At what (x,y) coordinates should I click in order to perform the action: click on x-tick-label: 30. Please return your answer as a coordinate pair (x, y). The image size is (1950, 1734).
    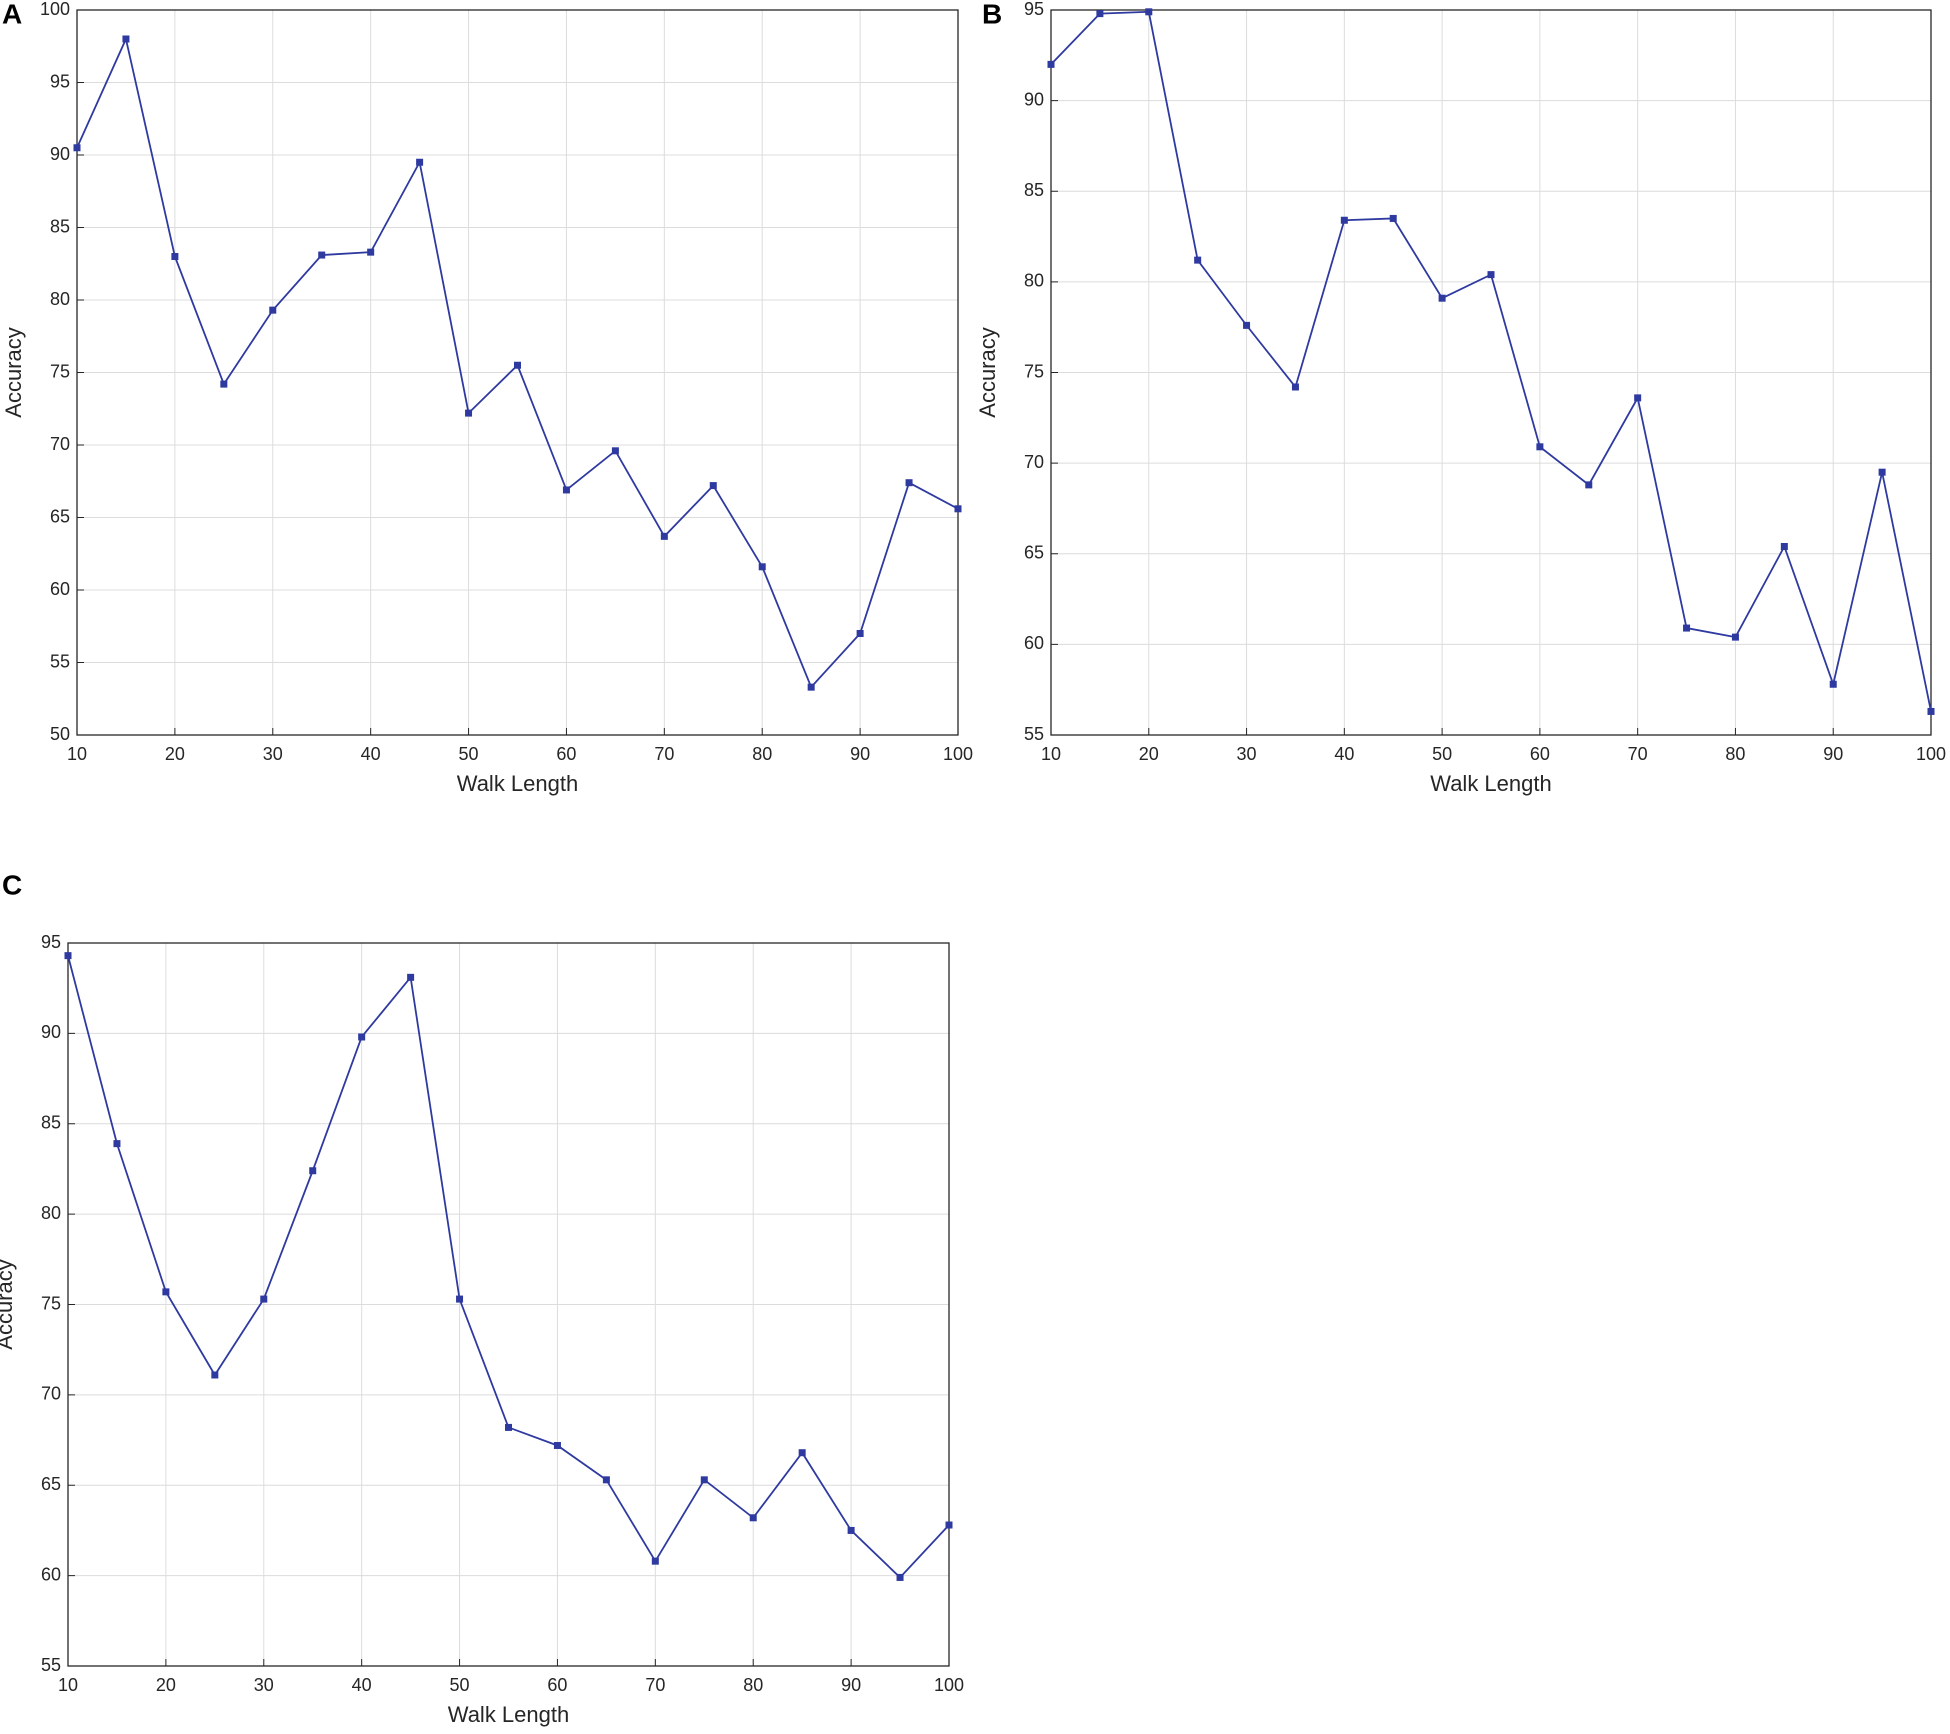
    Looking at the image, I should click on (1247, 754).